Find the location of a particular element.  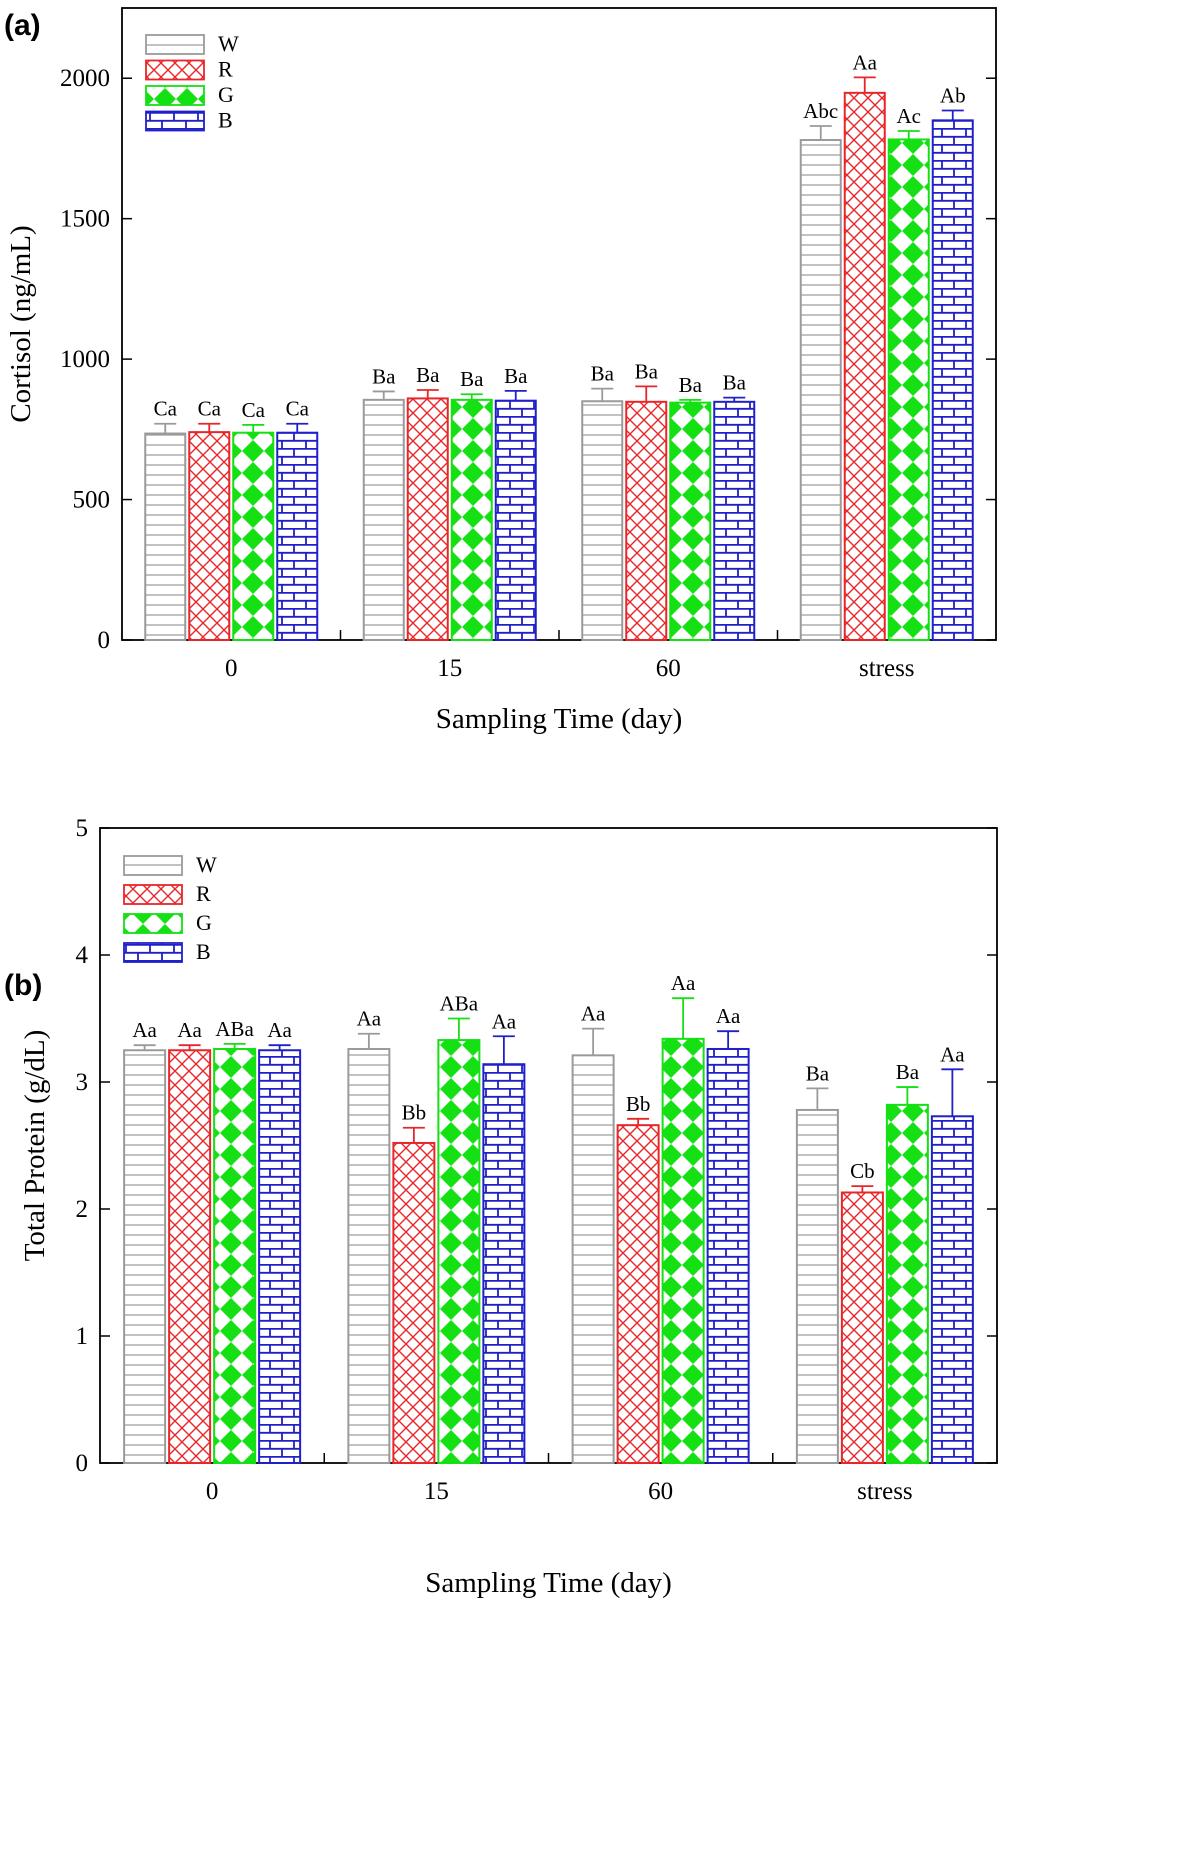

chart-b-bar-label-R-15: Bb is located at coordinates (414, 1113).